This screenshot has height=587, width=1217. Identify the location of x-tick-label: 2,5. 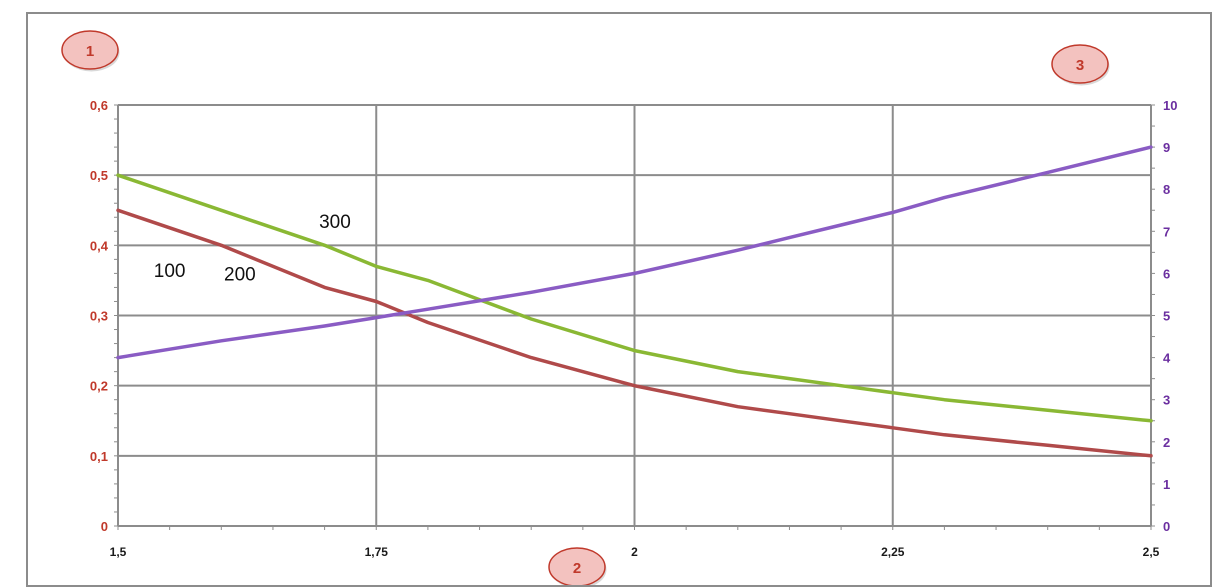
(1151, 552).